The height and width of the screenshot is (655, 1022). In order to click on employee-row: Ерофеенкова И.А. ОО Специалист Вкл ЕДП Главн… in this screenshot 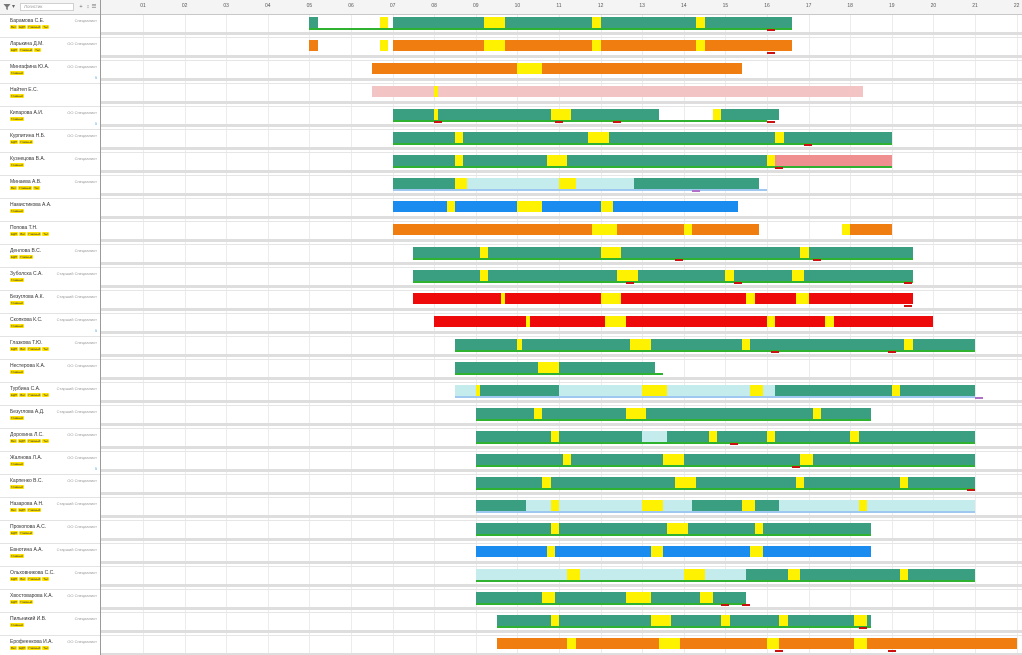, I will do `click(50, 645)`.